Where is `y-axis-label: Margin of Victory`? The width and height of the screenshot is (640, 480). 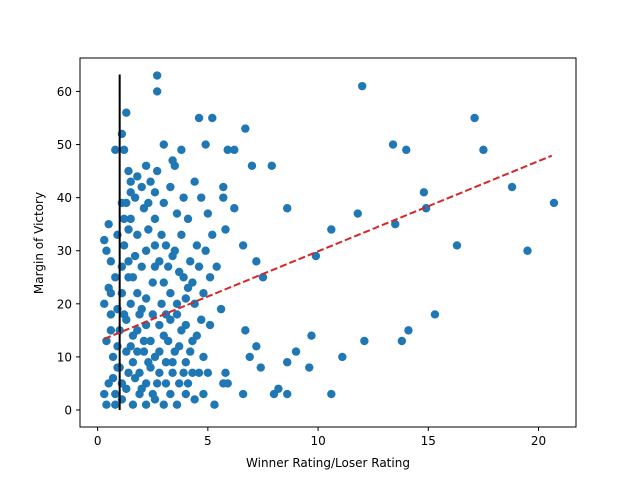 y-axis-label: Margin of Victory is located at coordinates (39, 243).